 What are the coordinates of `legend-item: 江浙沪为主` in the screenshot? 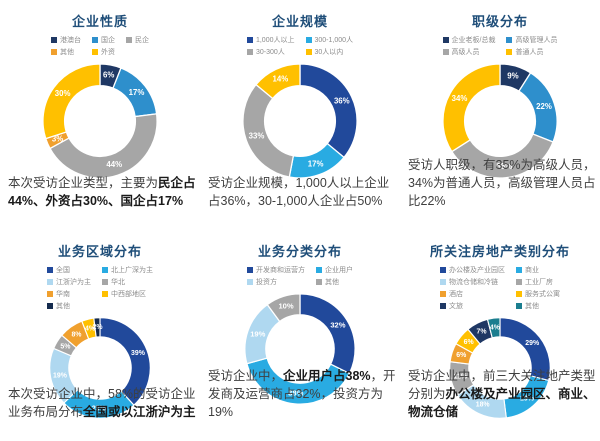 It's located at (69, 282).